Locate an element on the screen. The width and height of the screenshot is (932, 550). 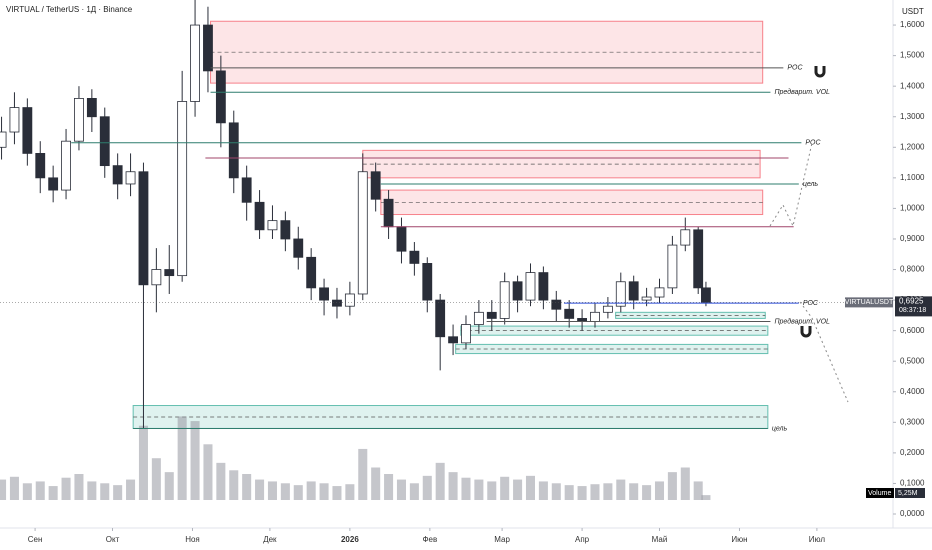
volume-title: Volume is located at coordinates (879, 493).